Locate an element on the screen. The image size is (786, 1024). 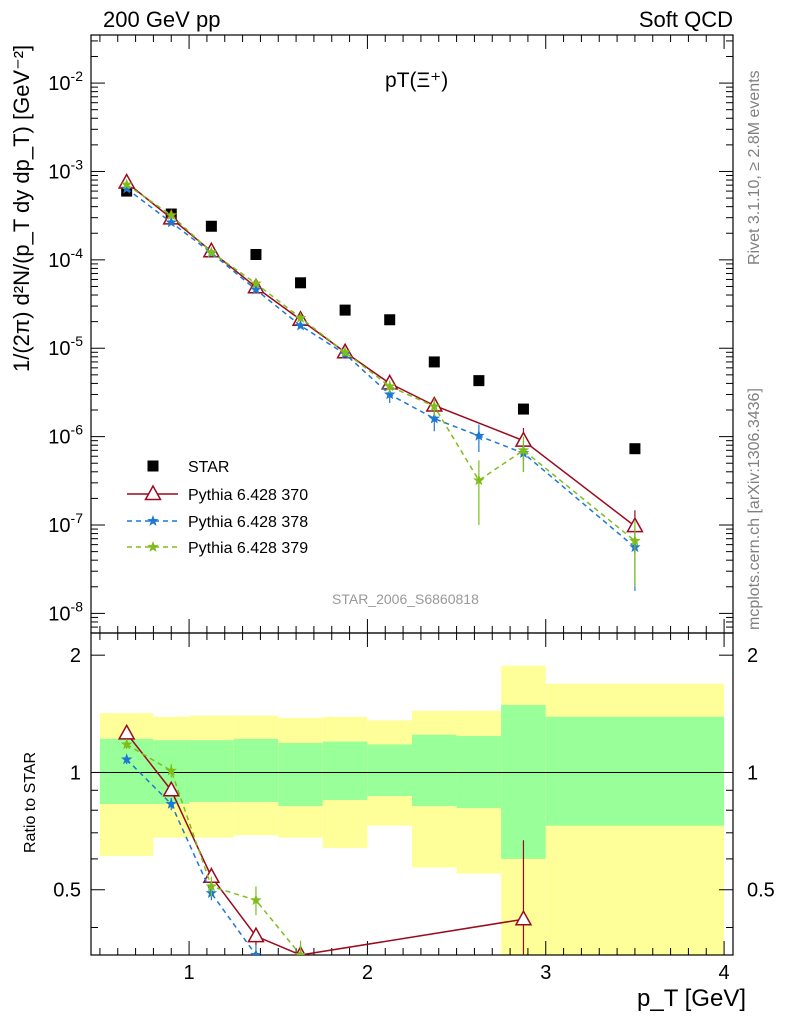
analysis-tag: STAR_2006_S6860818 is located at coordinates (405, 599).